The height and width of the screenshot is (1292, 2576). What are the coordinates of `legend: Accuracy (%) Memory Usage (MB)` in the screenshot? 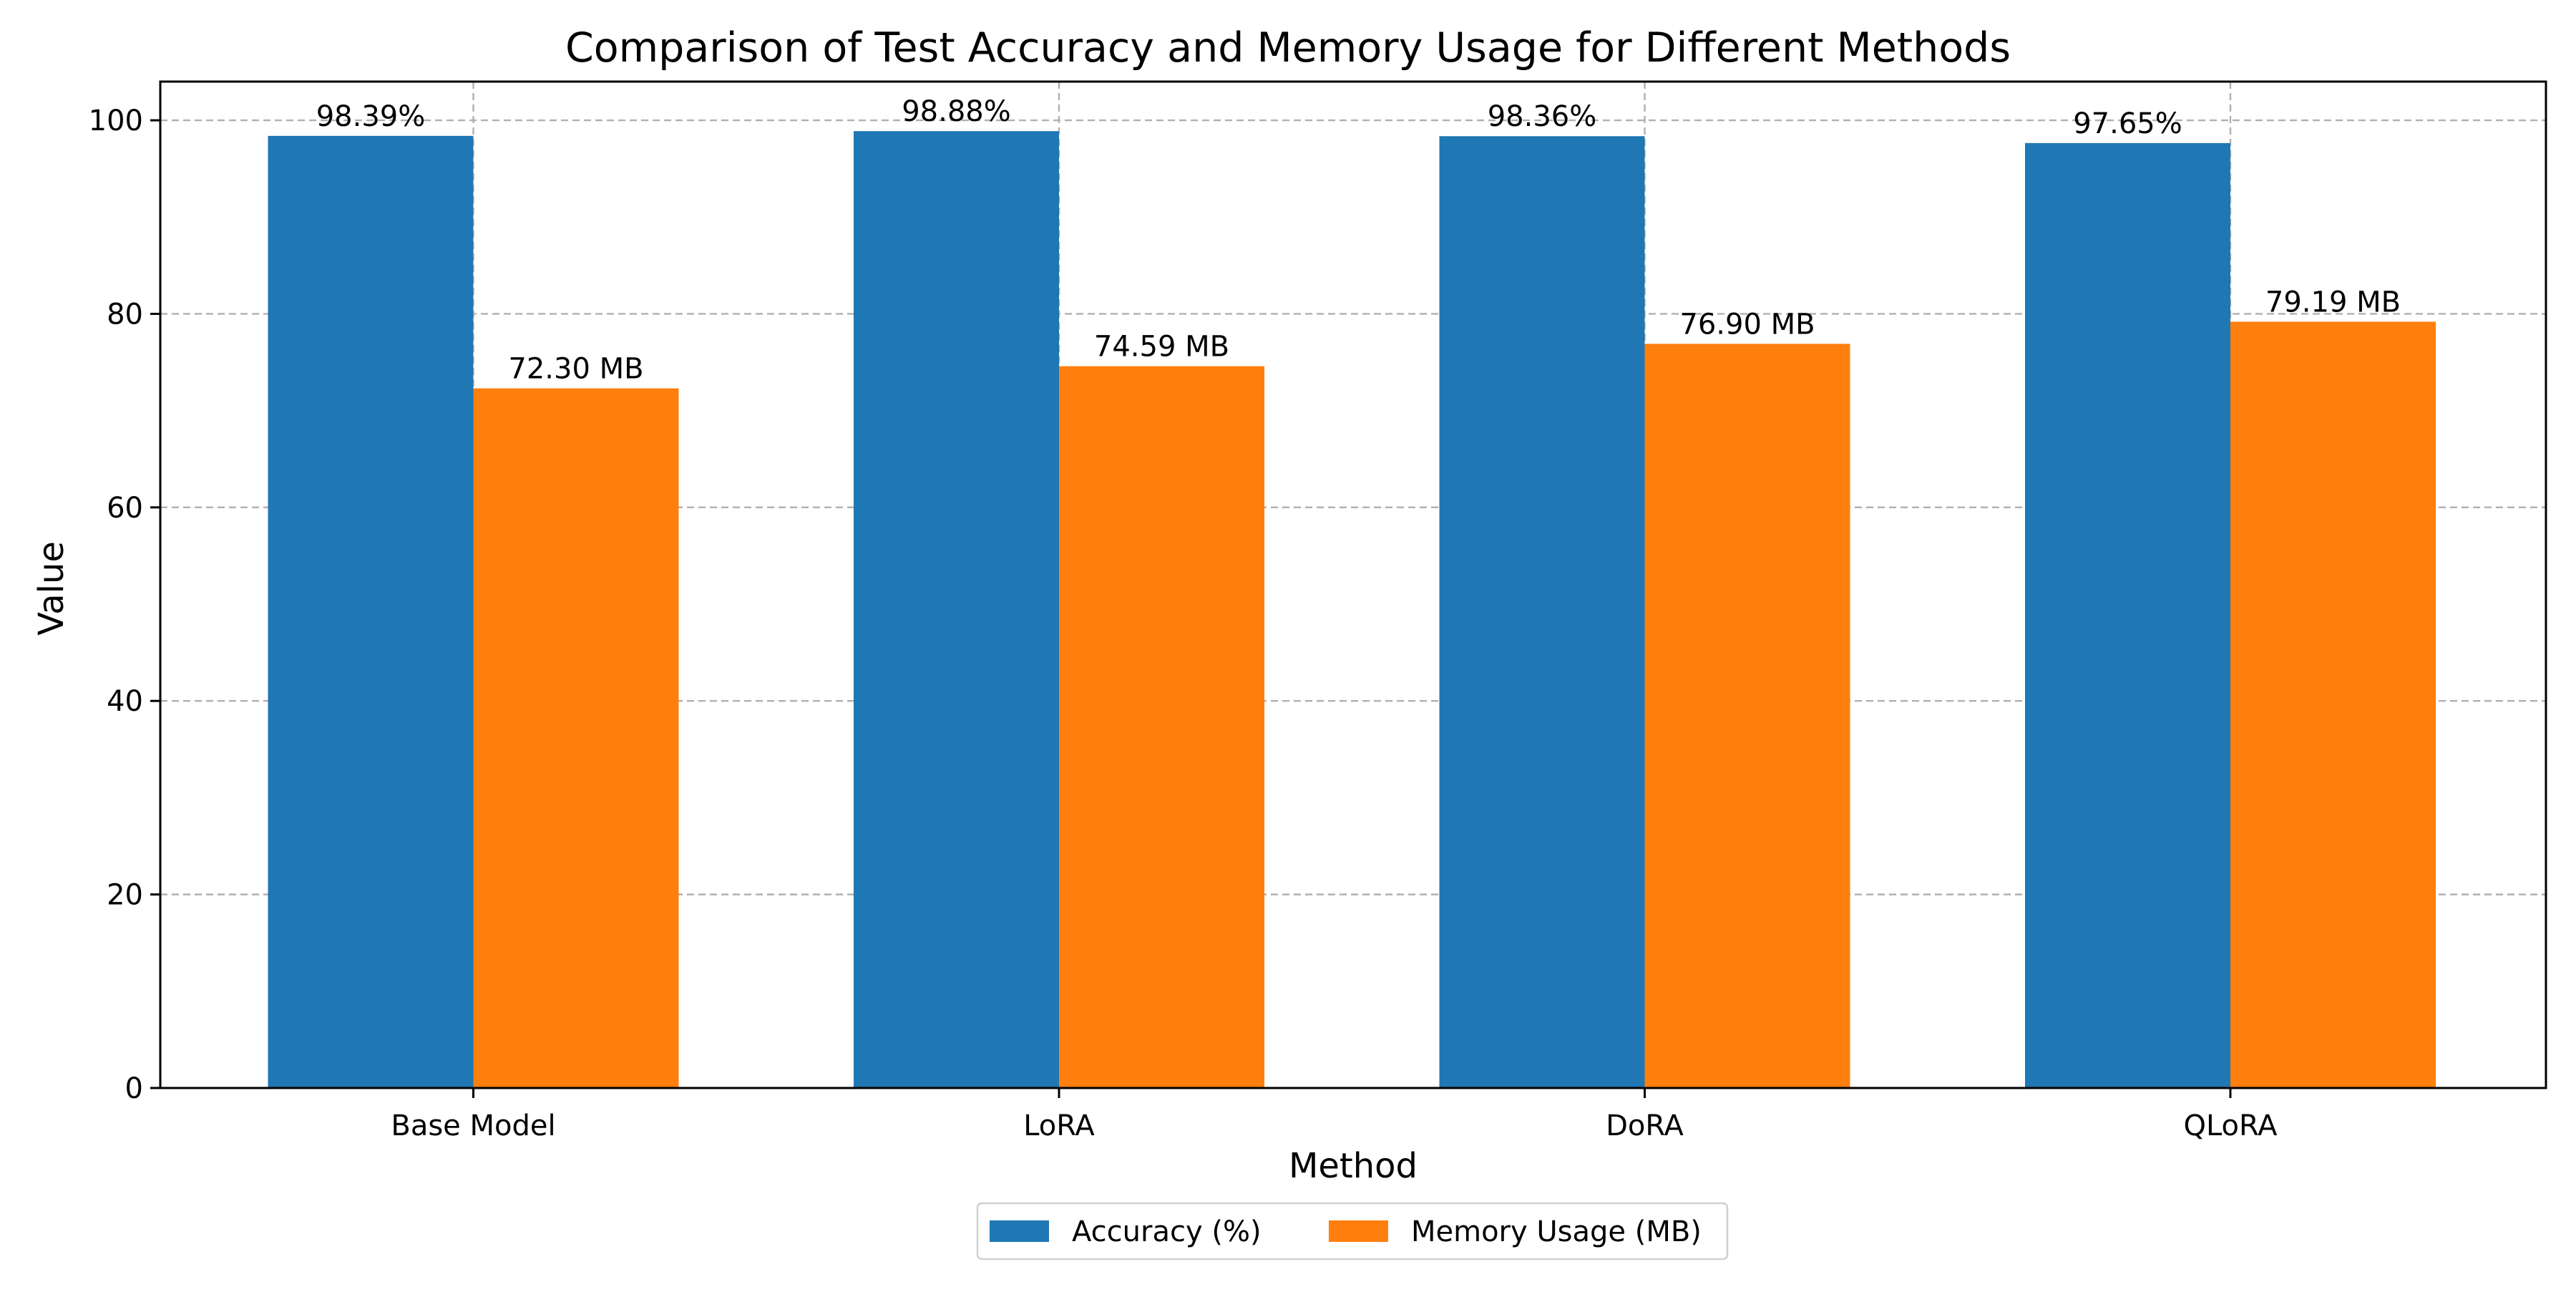 It's located at (1352, 1231).